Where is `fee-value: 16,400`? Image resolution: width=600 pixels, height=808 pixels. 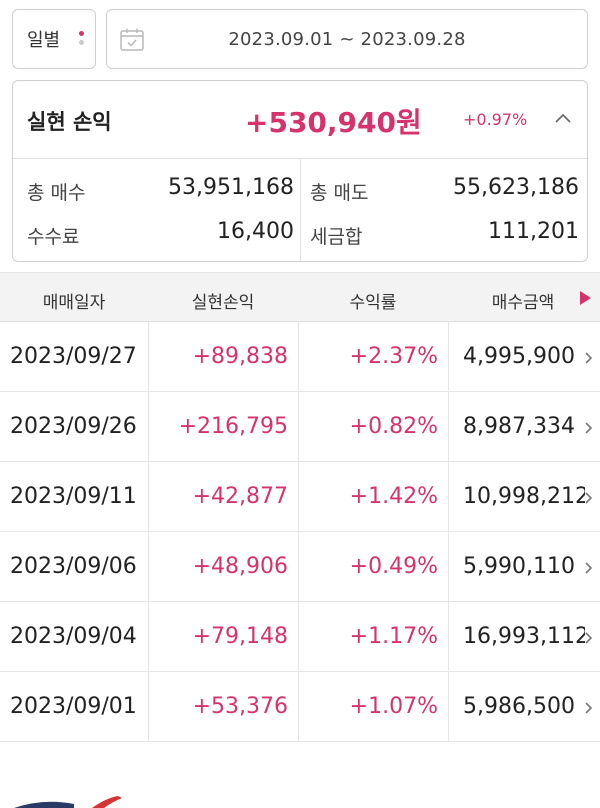 fee-value: 16,400 is located at coordinates (255, 231).